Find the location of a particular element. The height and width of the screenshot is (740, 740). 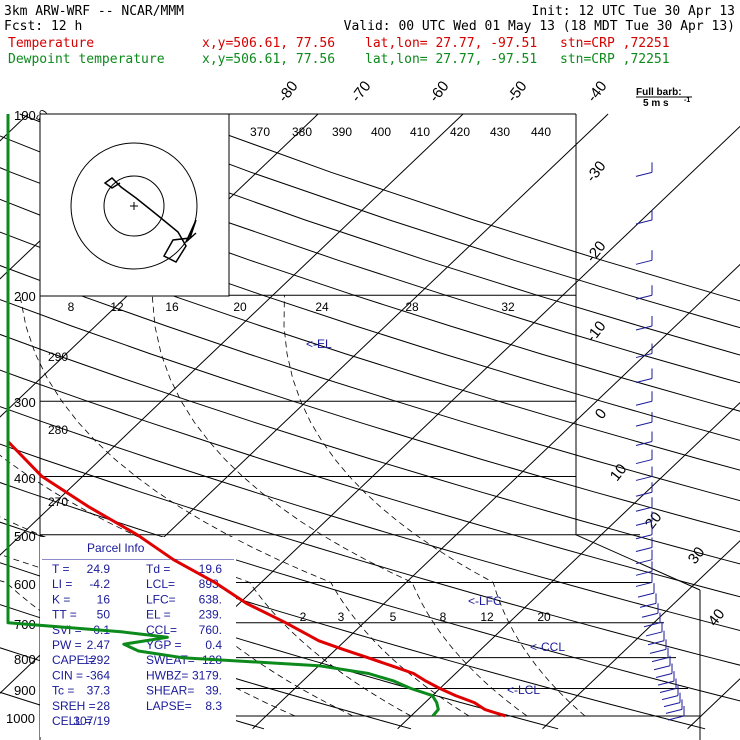

temperature-legend: Temperature is located at coordinates (51, 43).